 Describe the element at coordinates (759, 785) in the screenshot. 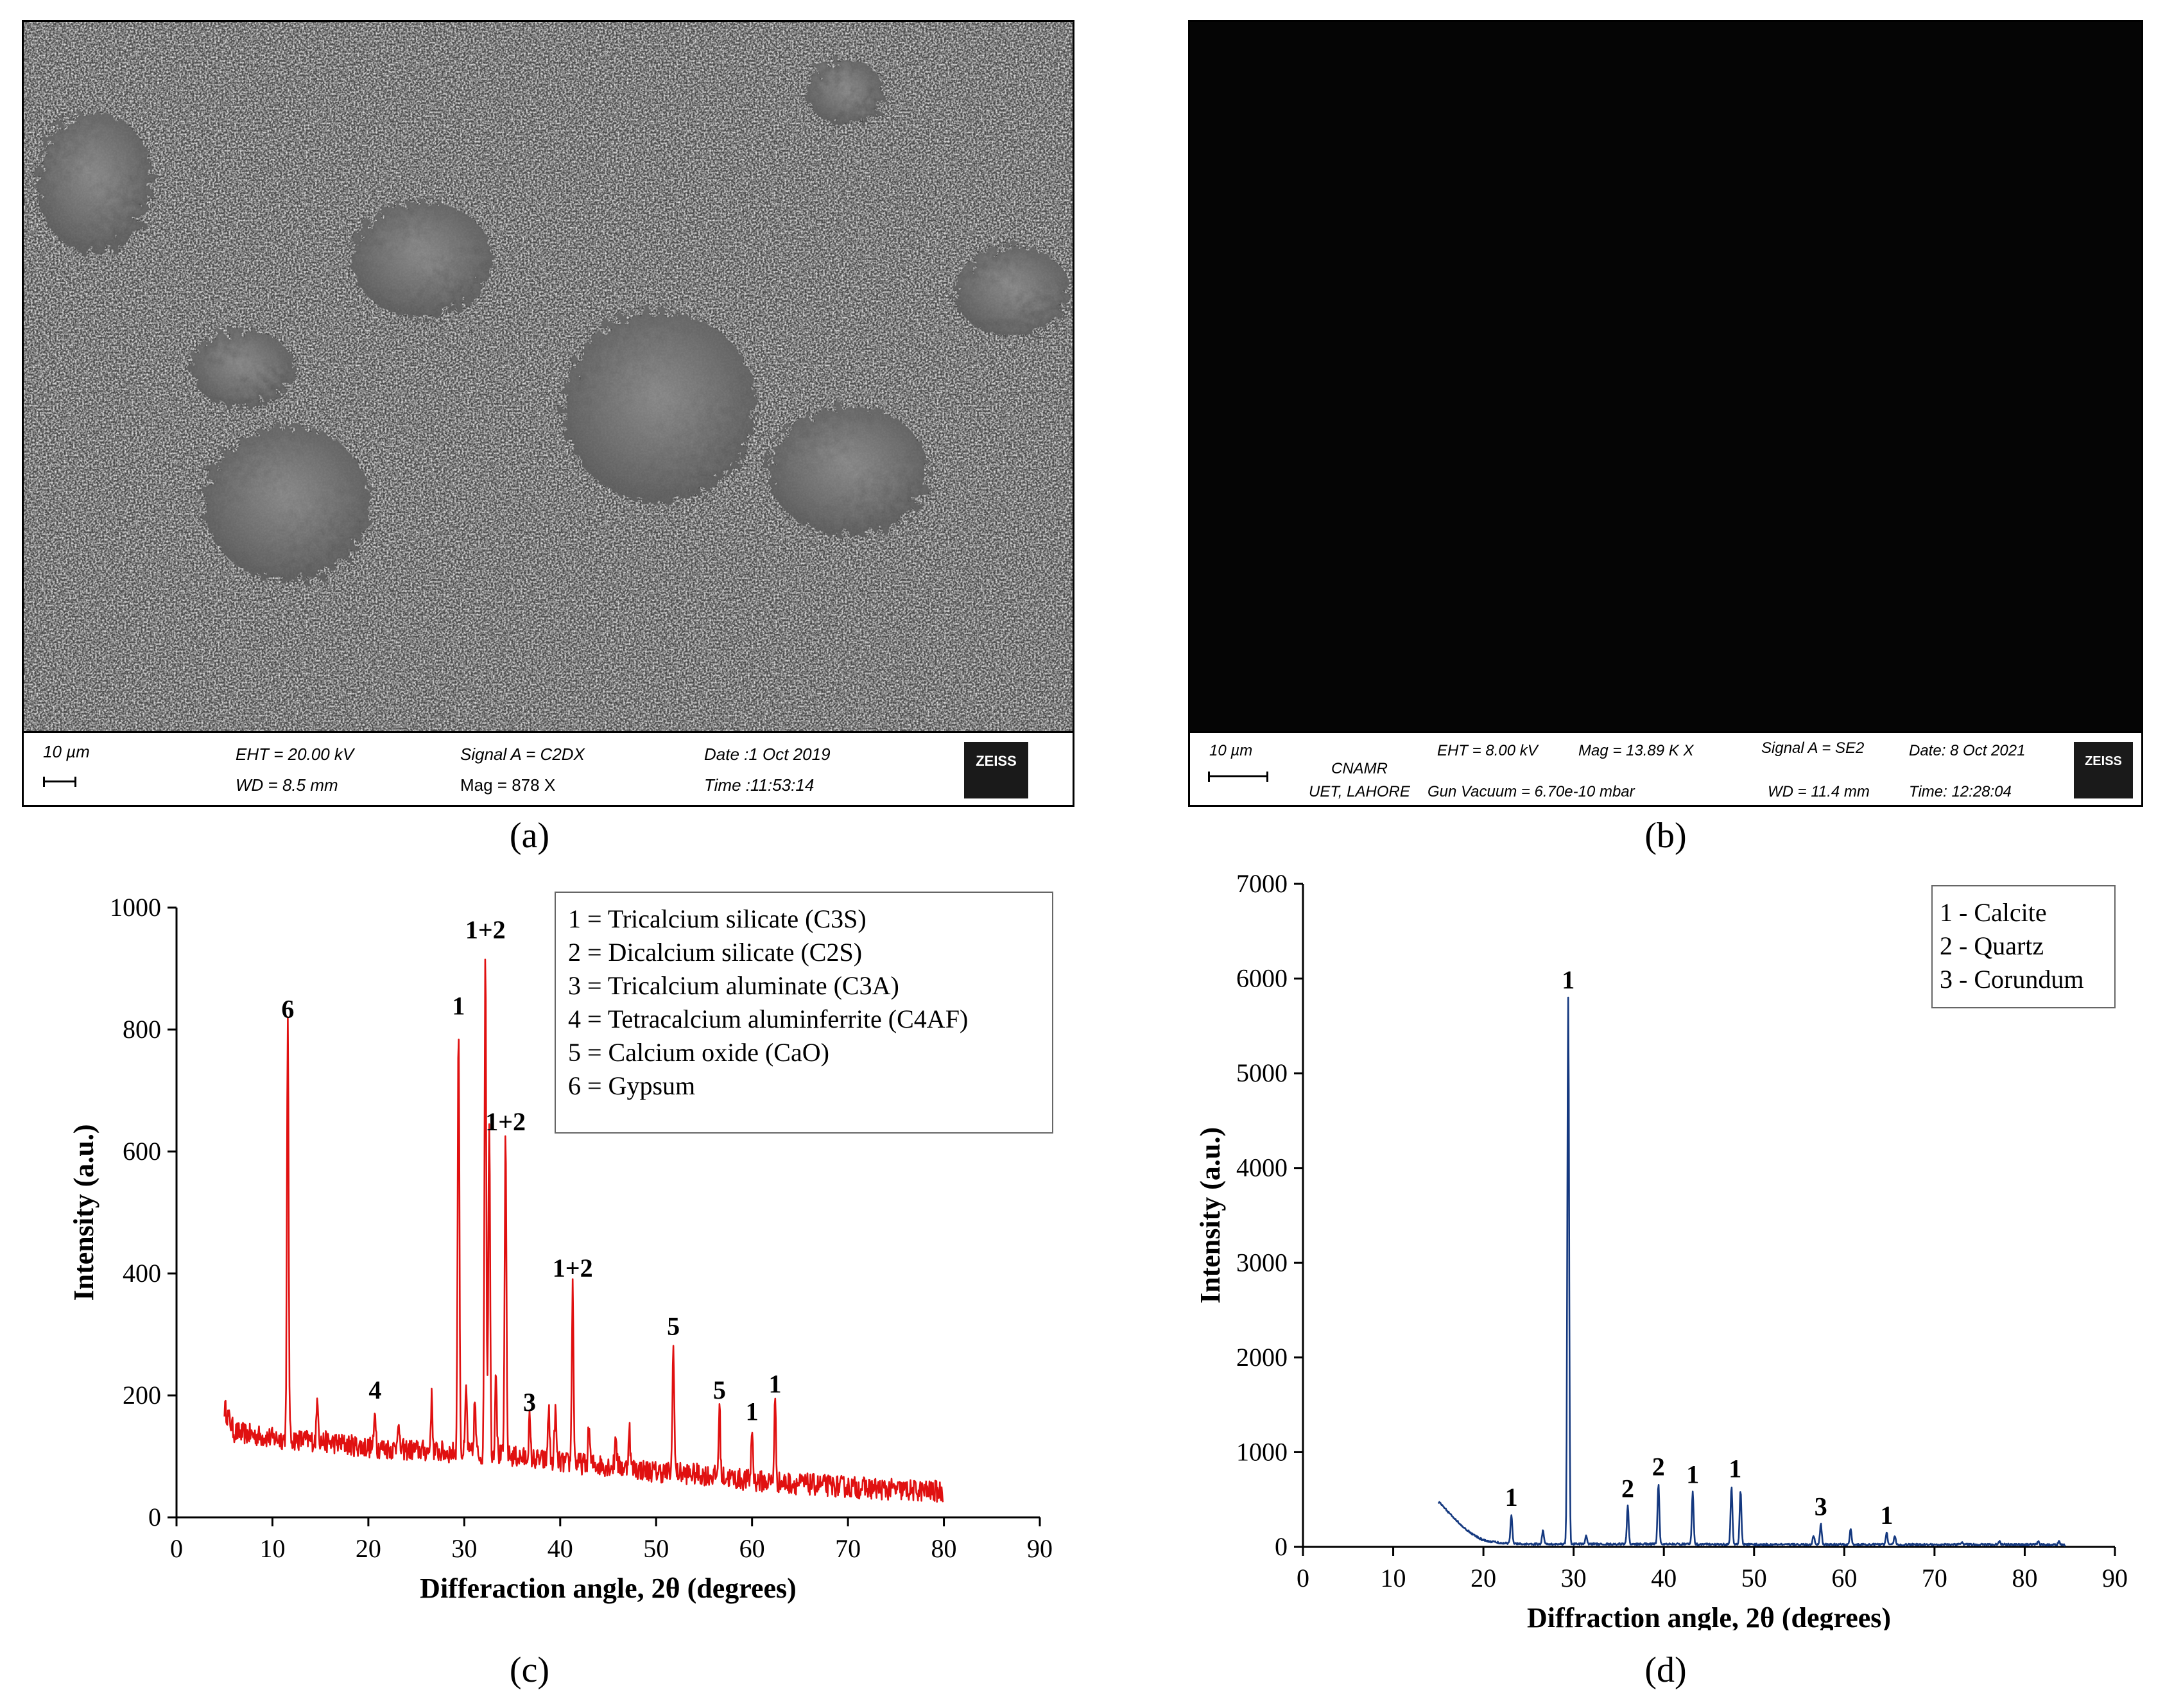

I see `time-label: Time :11:53:14` at that location.